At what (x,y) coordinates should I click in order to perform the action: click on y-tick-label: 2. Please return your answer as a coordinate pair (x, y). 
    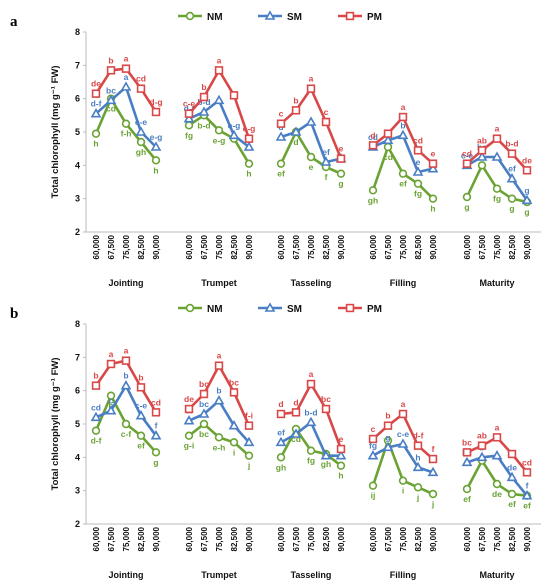
    Looking at the image, I should click on (77, 524).